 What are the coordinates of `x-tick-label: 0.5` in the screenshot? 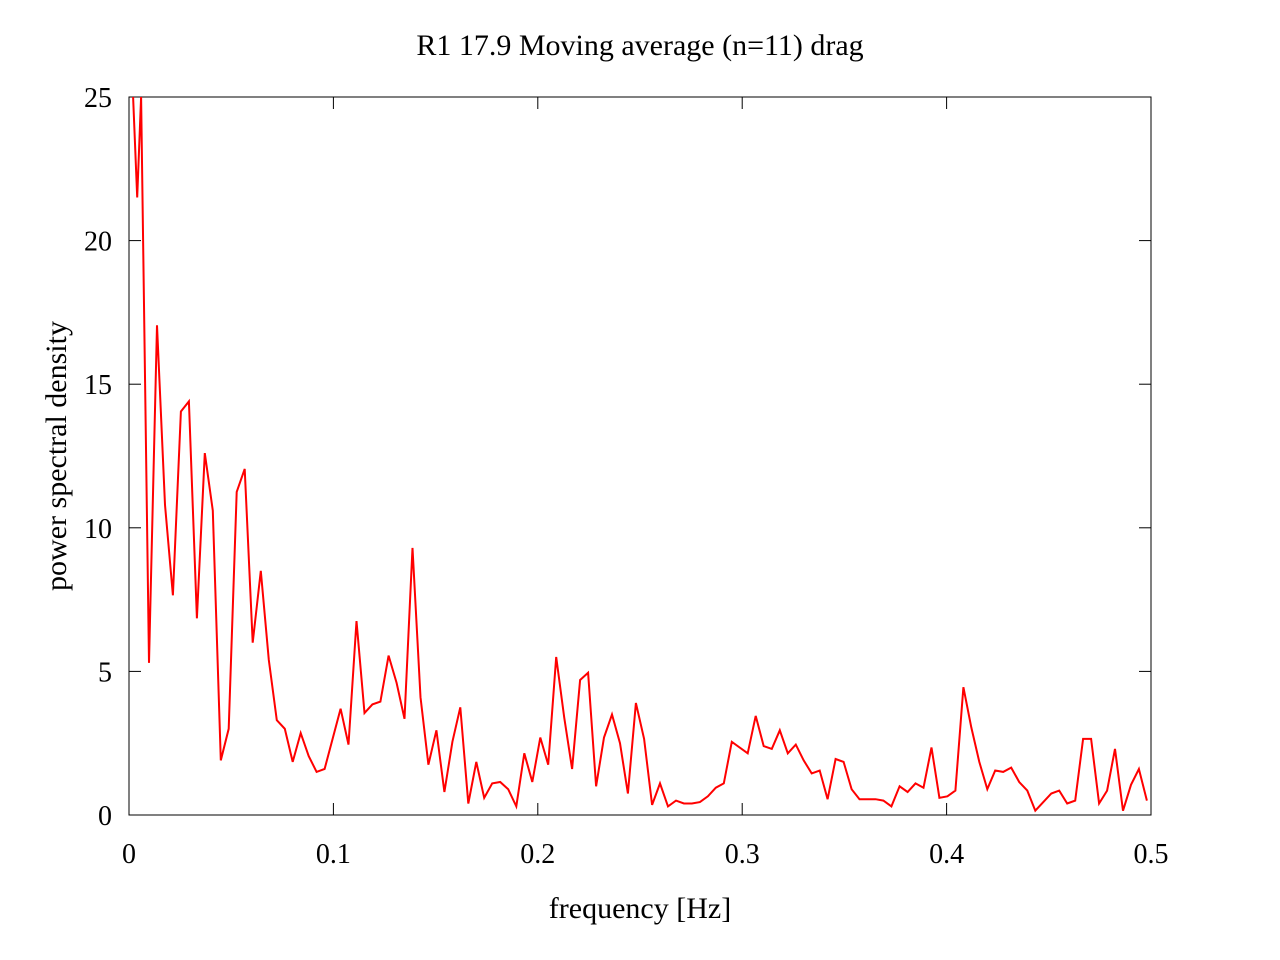 It's located at (1151, 854).